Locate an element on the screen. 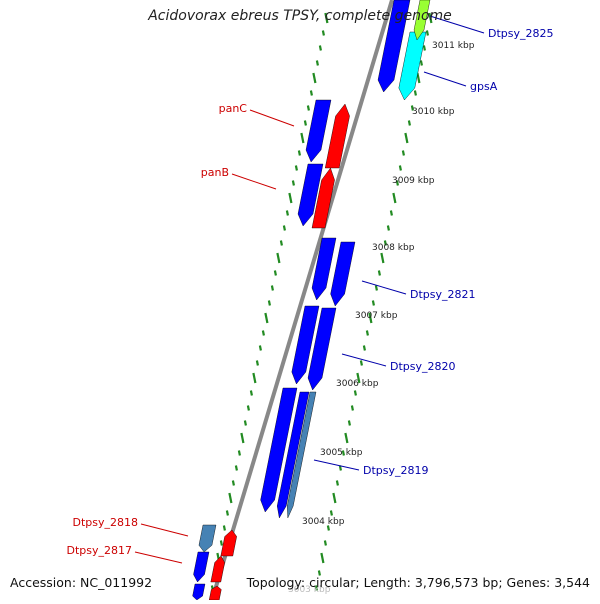  kbp-label: 3003 kbp is located at coordinates (309, 590).